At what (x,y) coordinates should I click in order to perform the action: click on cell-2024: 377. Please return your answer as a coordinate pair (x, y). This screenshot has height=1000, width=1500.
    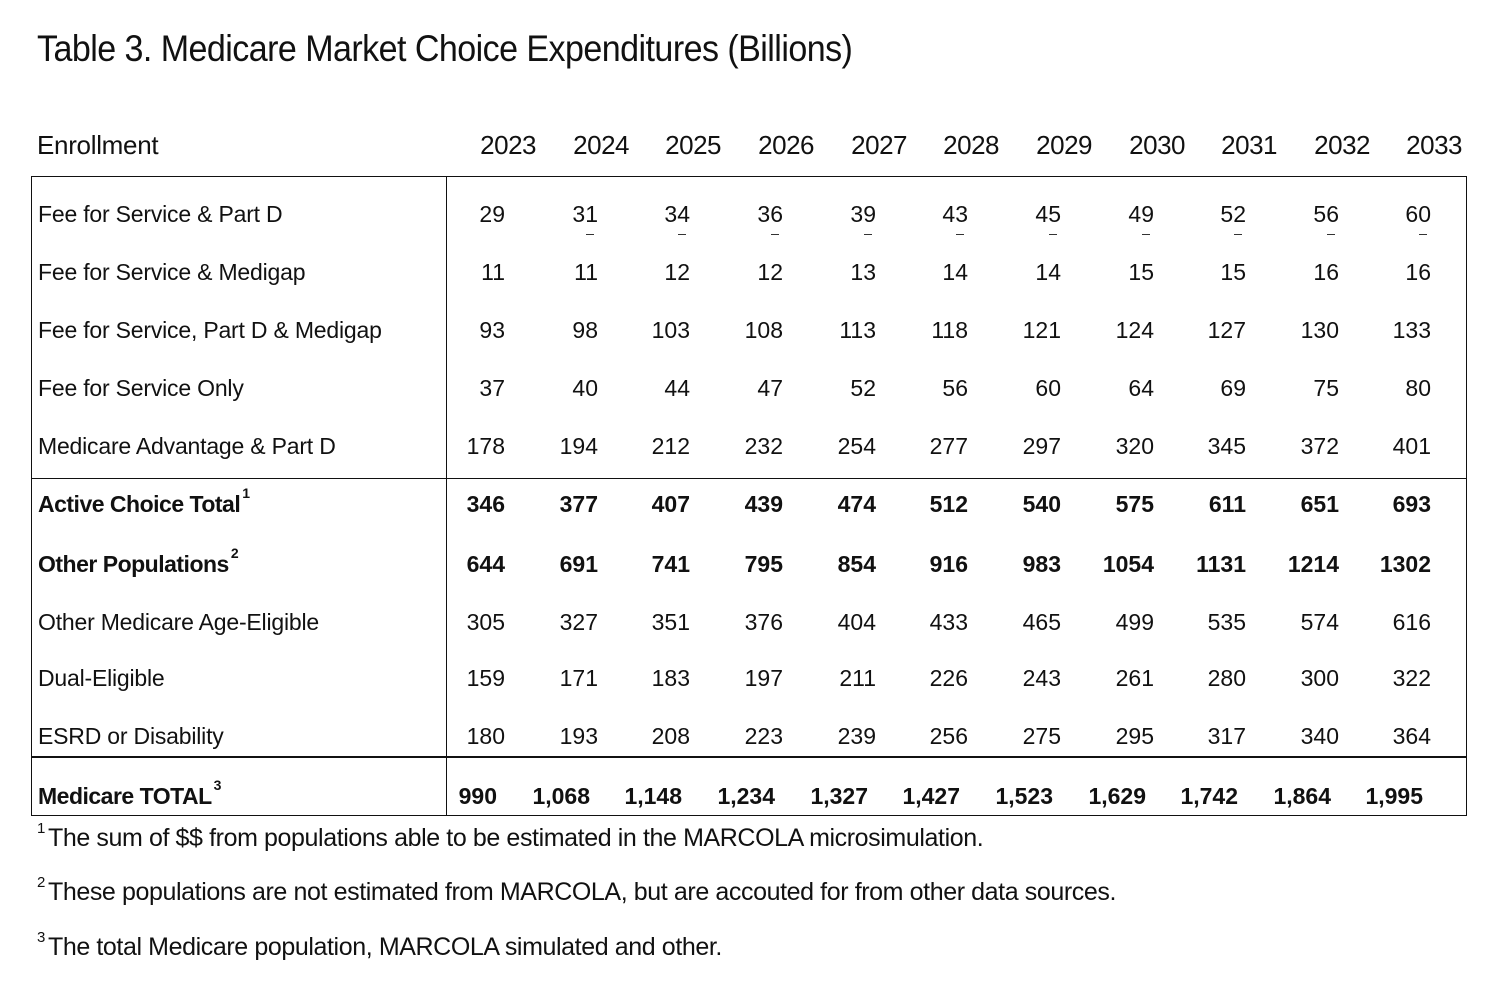
    Looking at the image, I should click on (578, 504).